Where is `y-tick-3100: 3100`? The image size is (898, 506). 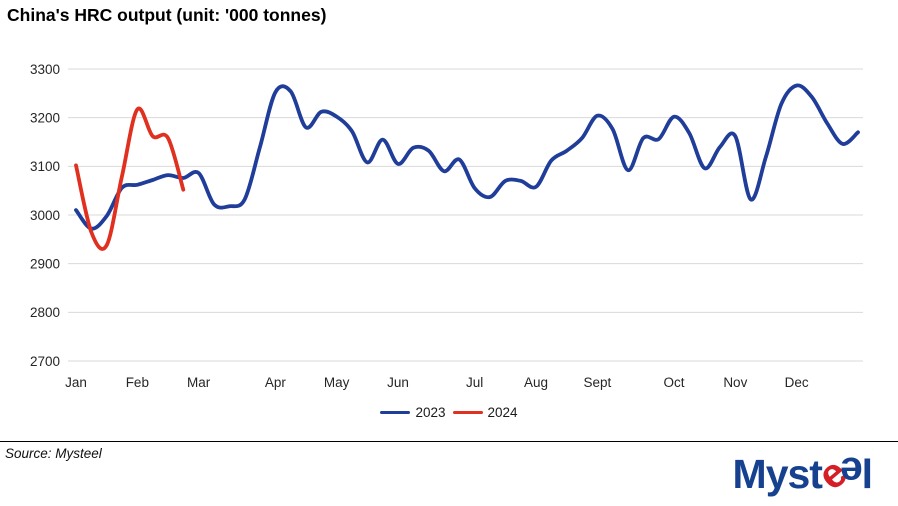 y-tick-3100: 3100 is located at coordinates (45, 166).